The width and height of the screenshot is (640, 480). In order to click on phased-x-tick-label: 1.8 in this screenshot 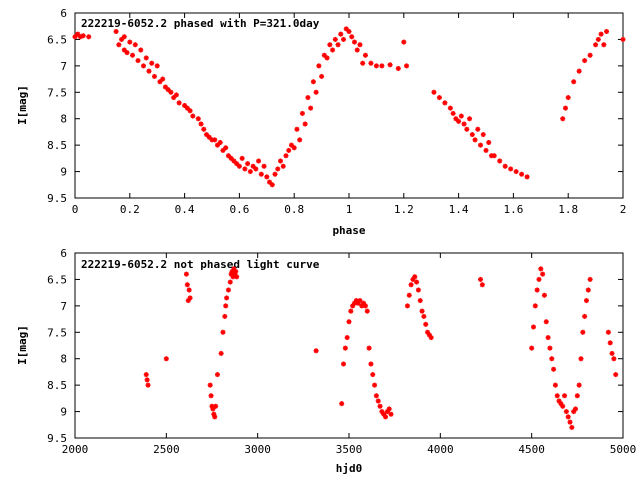, I will do `click(568, 209)`.